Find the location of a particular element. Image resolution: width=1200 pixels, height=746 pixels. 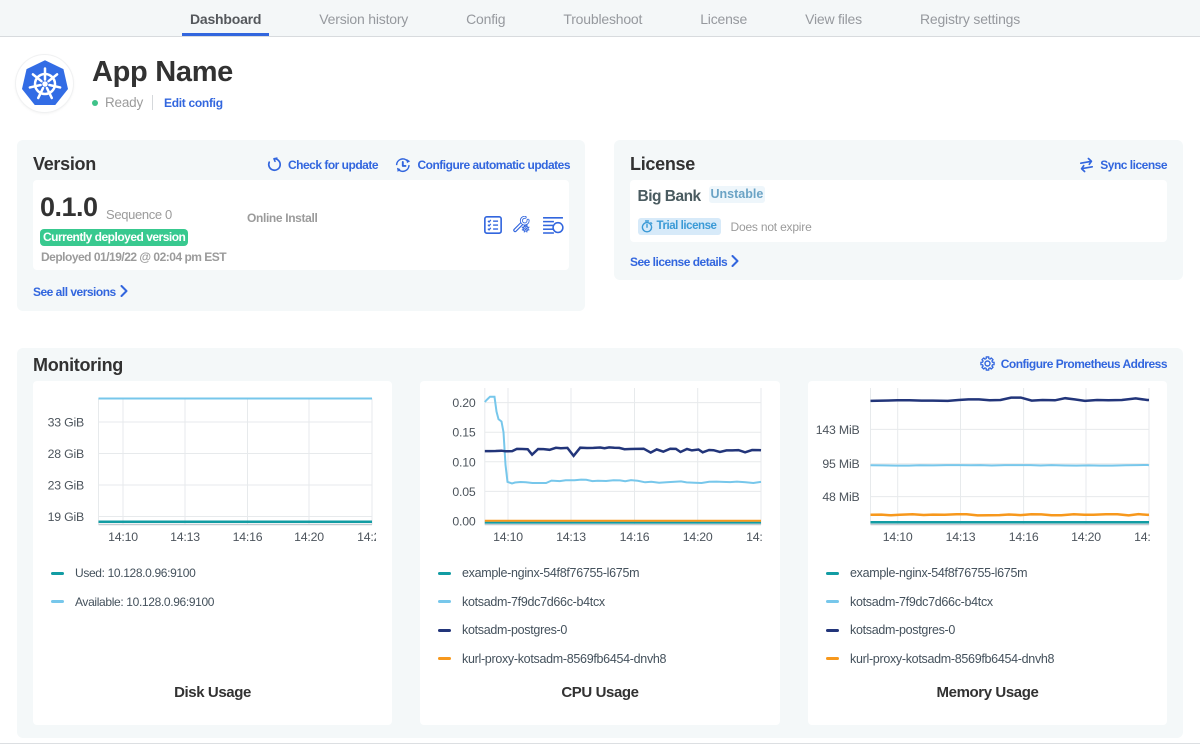

svg-text: 0.05 is located at coordinates (463, 492).